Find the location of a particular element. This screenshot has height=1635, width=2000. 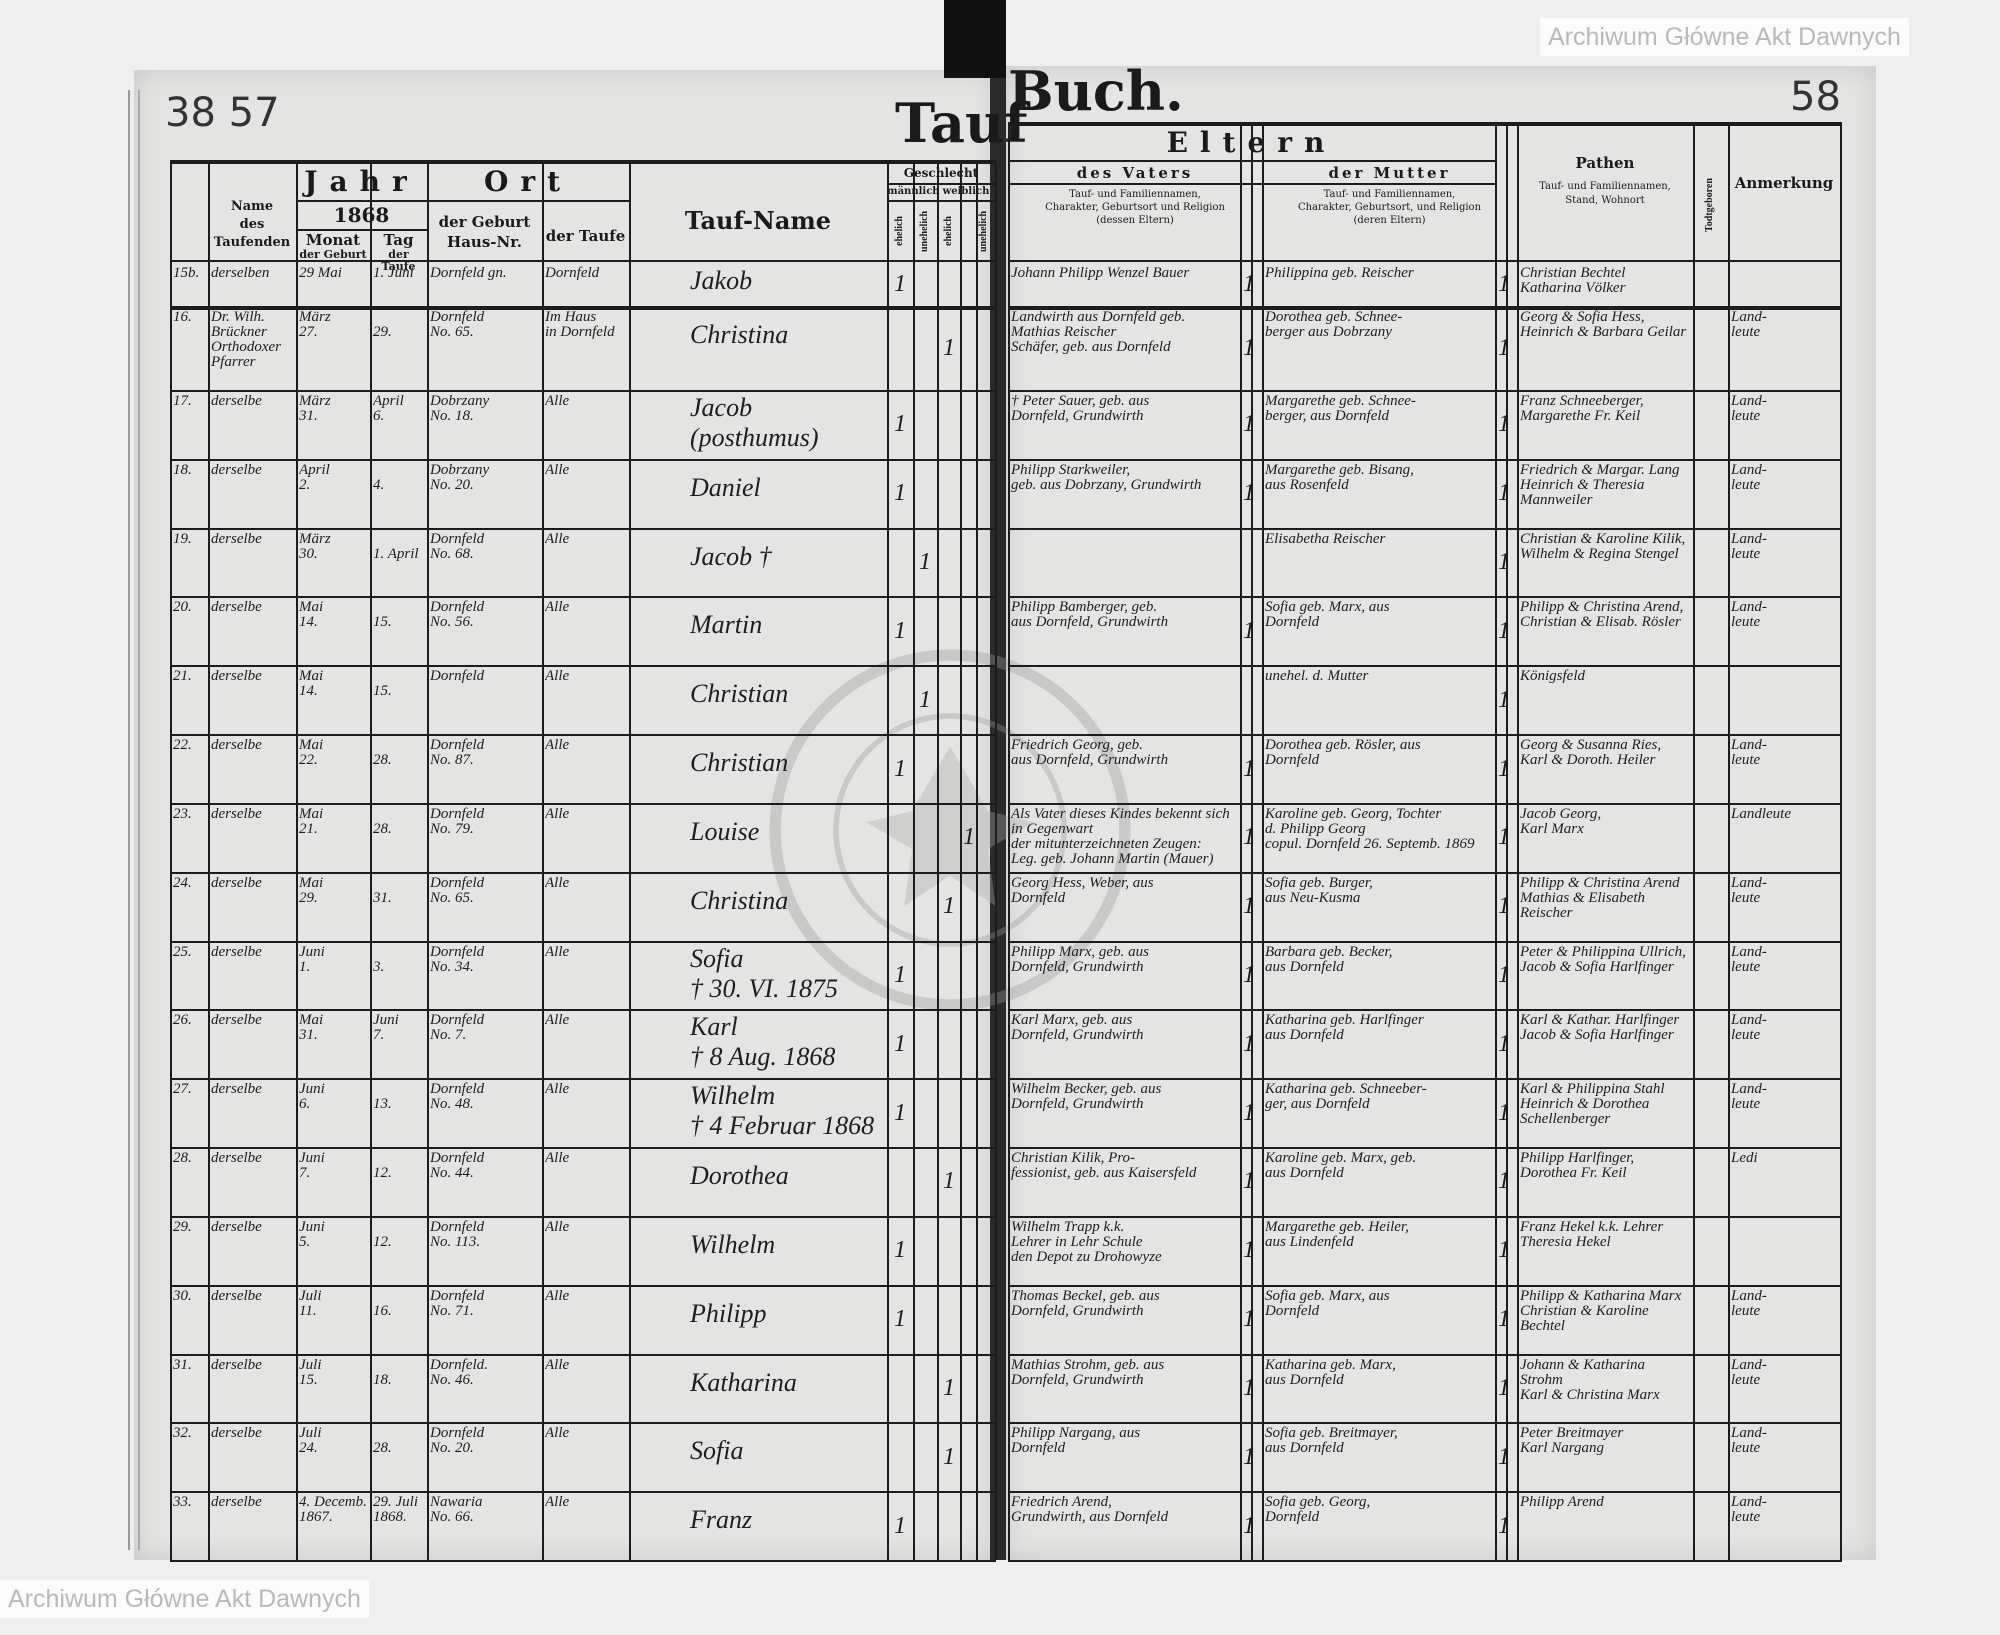

baptism-day: 15. is located at coordinates (382, 691).